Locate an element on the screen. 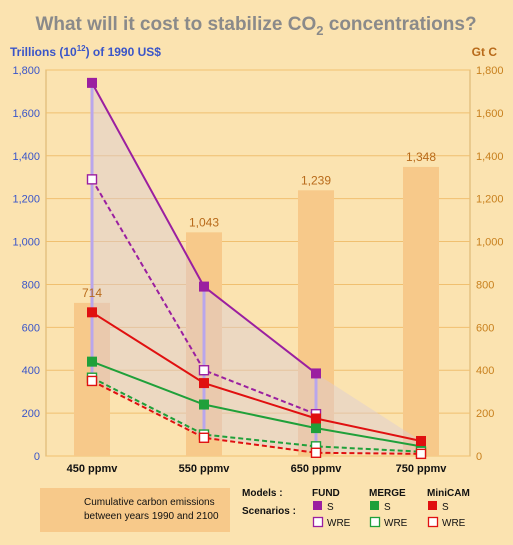 The height and width of the screenshot is (545, 513). y-tick-left: 0 is located at coordinates (37, 457).